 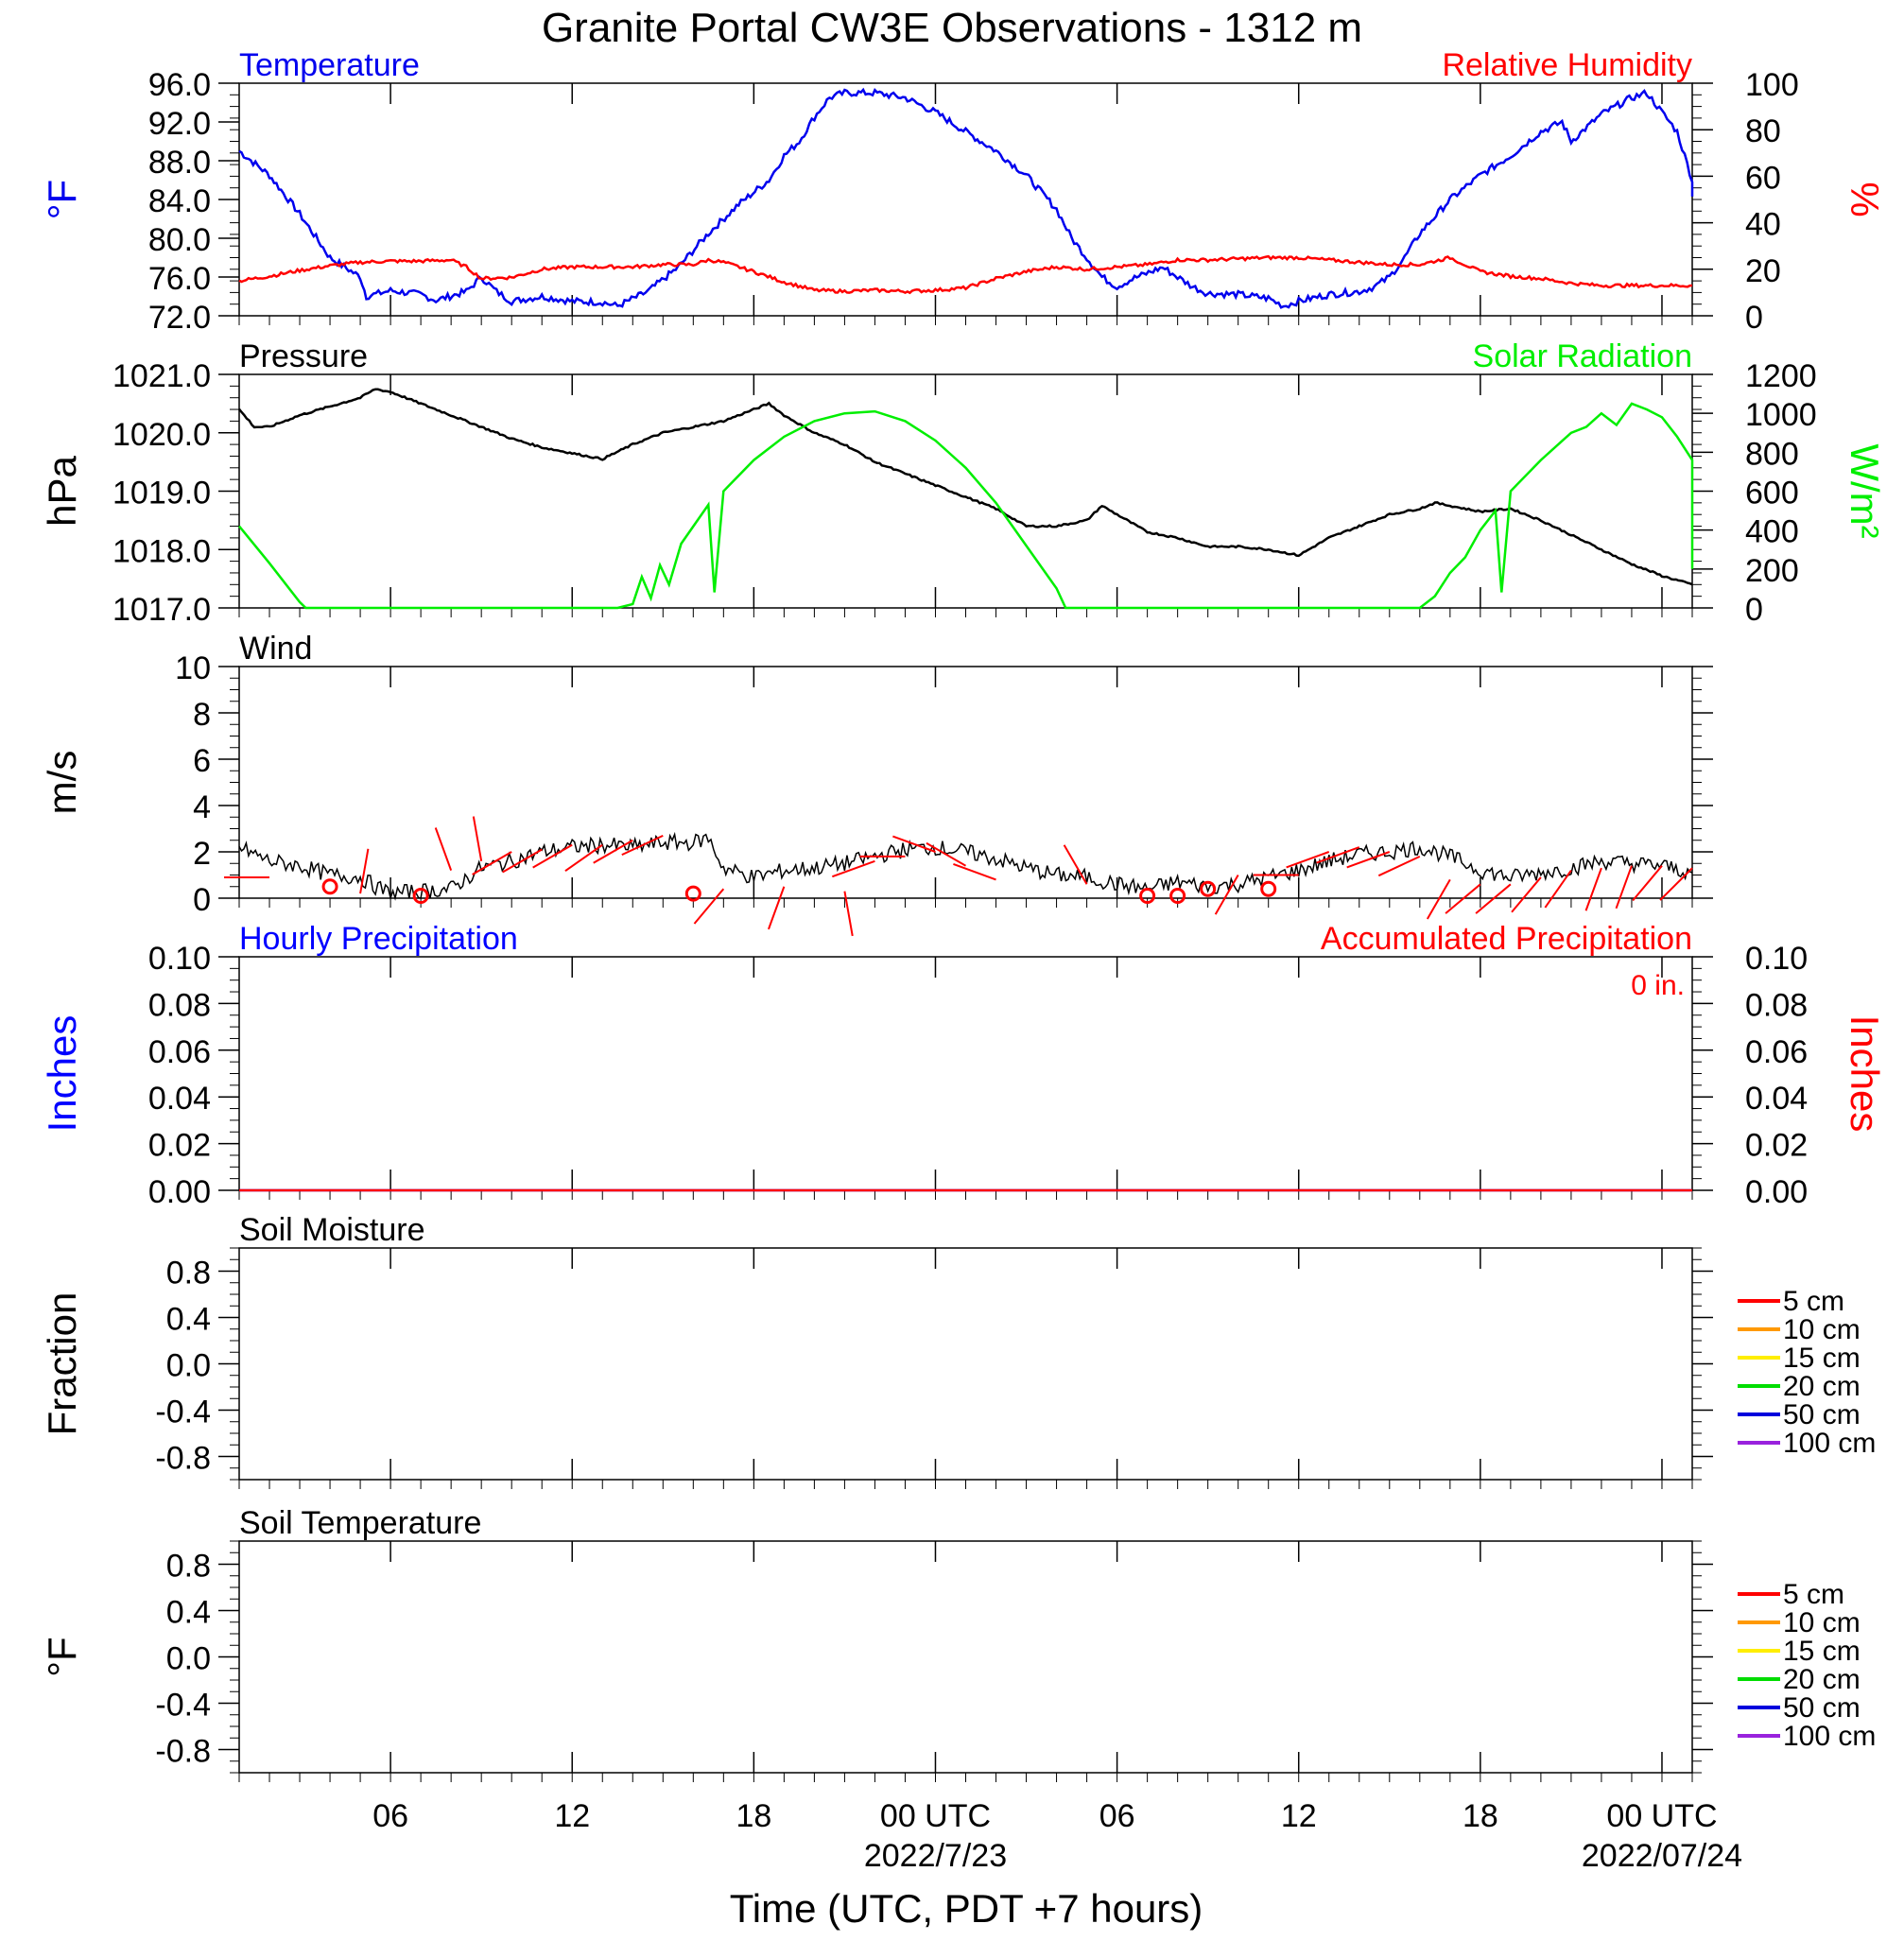 What do you see at coordinates (162, 551) in the screenshot?
I see `left-tick-label: 1018.0` at bounding box center [162, 551].